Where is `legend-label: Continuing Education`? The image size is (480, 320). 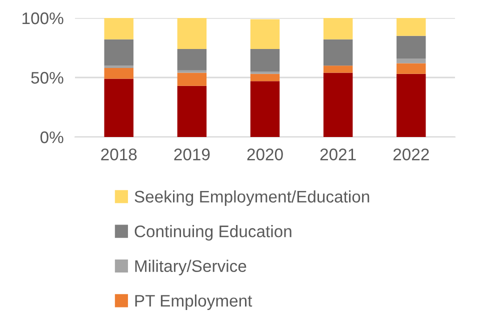 legend-label: Continuing Education is located at coordinates (213, 233).